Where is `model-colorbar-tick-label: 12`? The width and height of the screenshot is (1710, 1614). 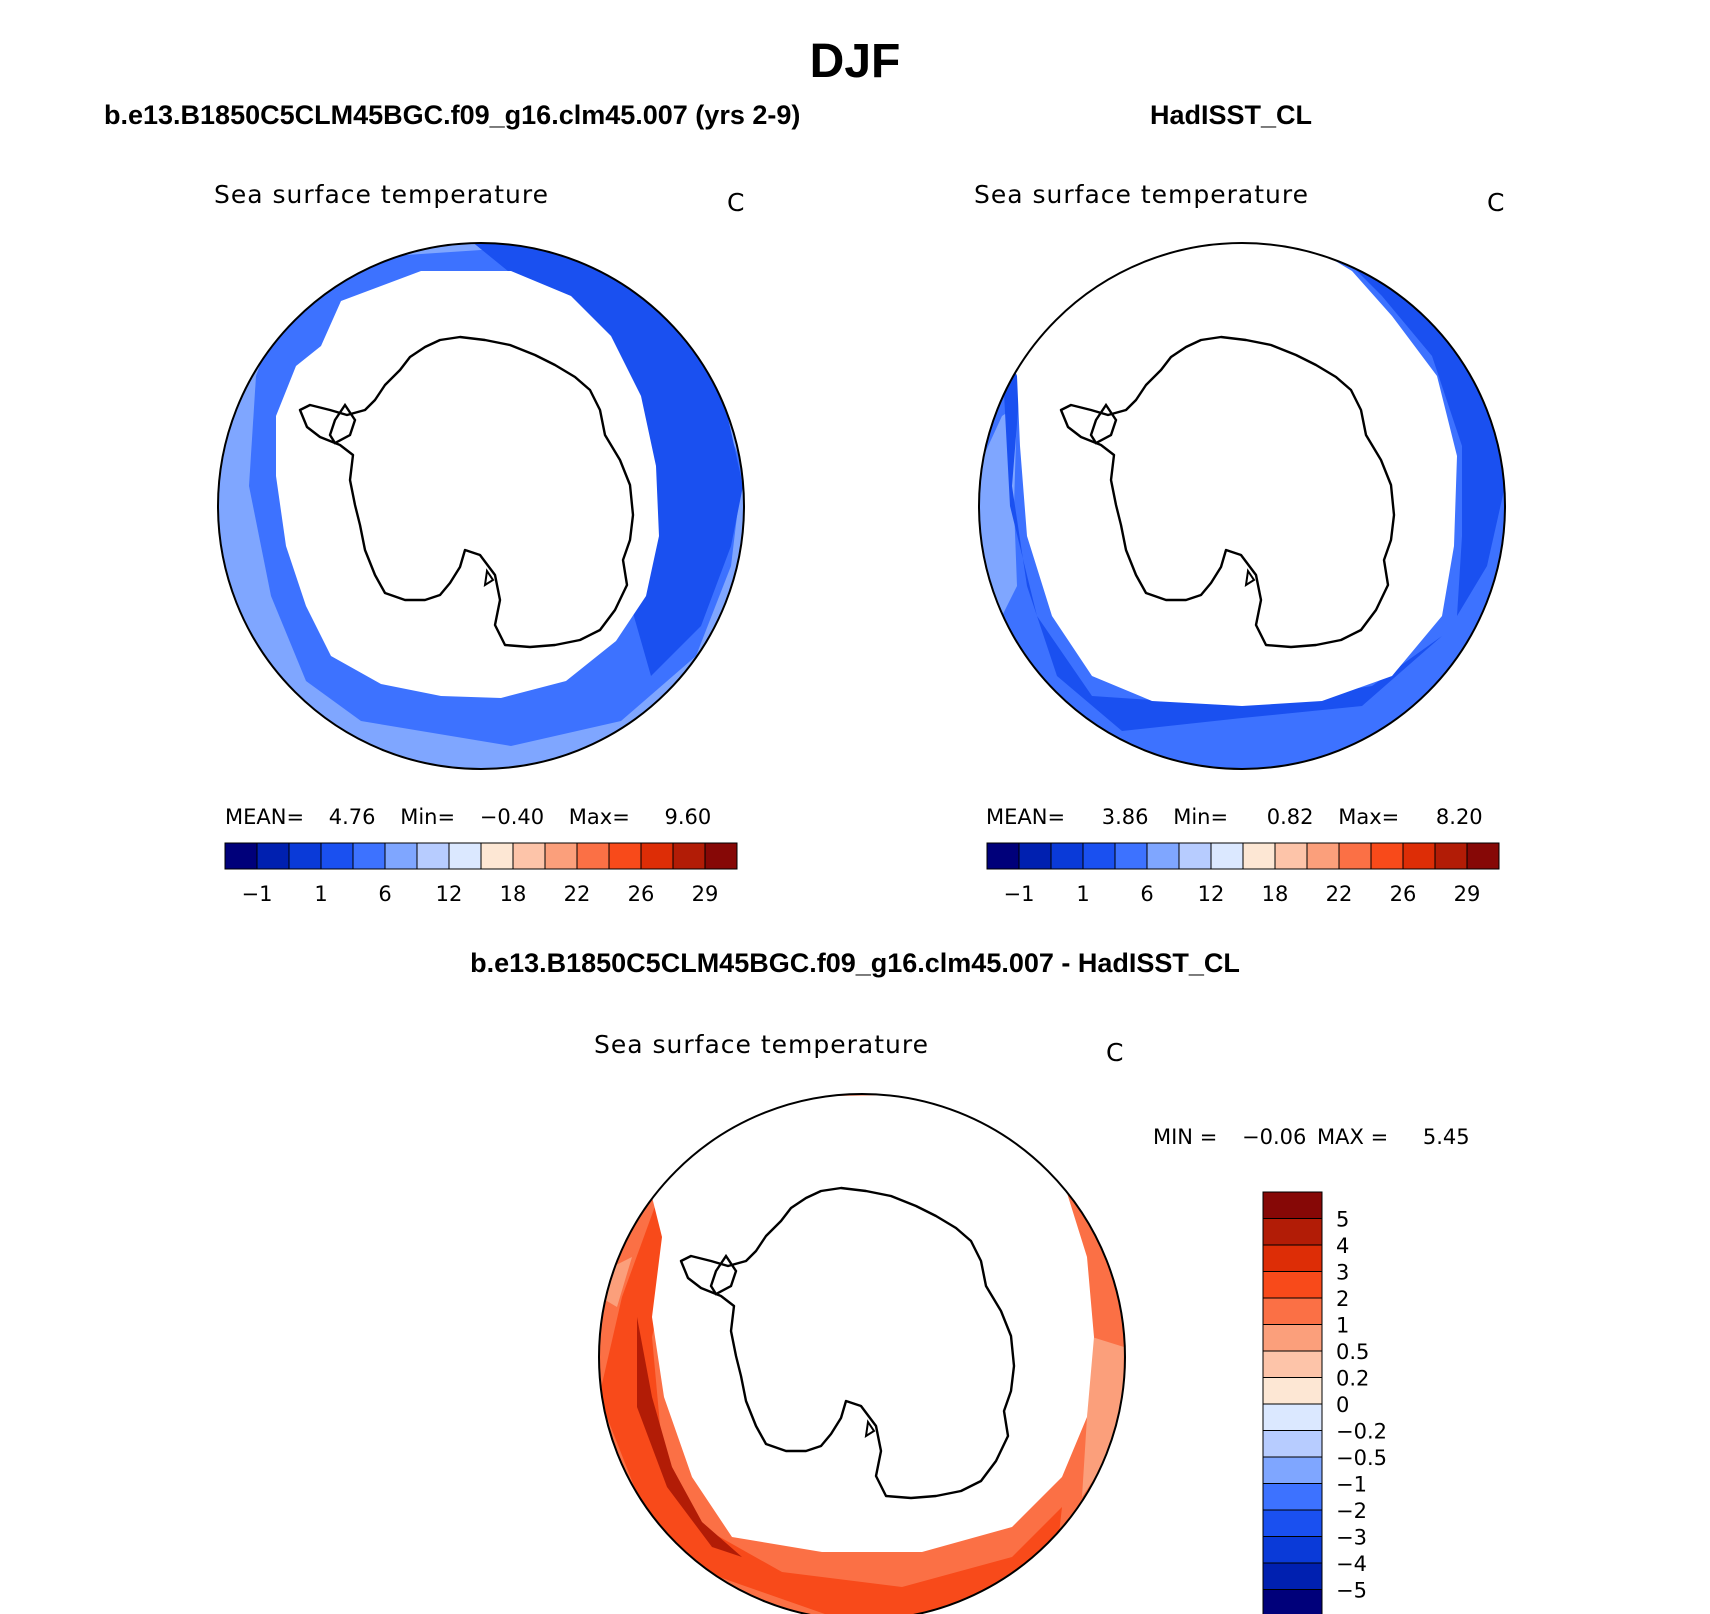
model-colorbar-tick-label: 12 is located at coordinates (449, 894).